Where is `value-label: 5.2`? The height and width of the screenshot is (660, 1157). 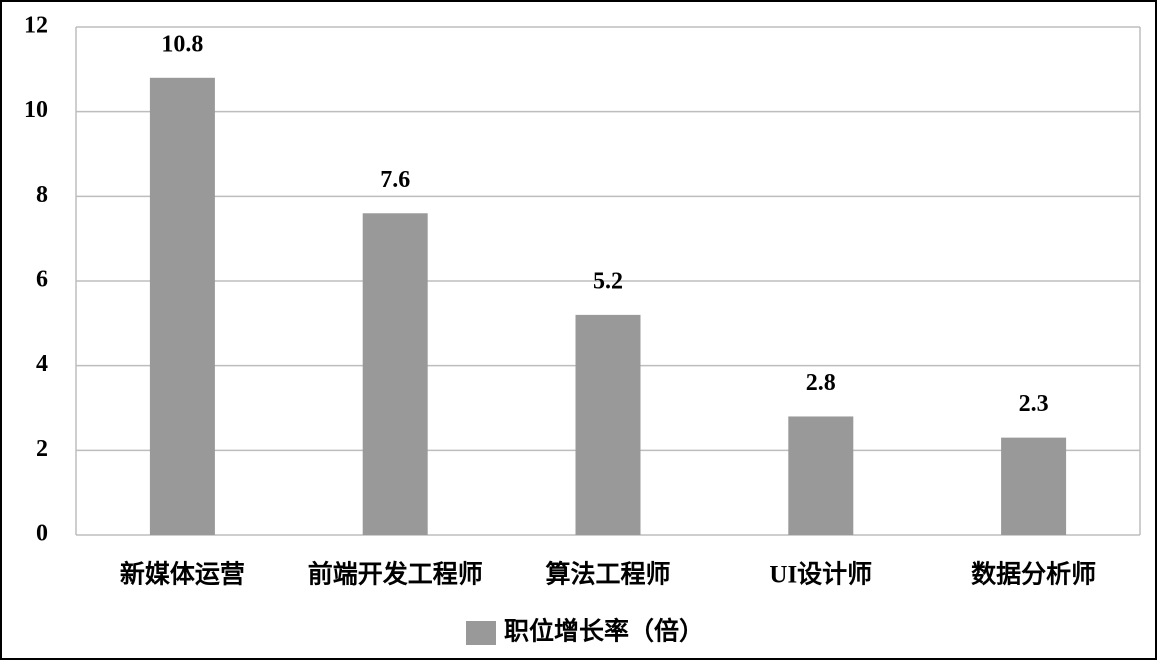
value-label: 5.2 is located at coordinates (608, 281).